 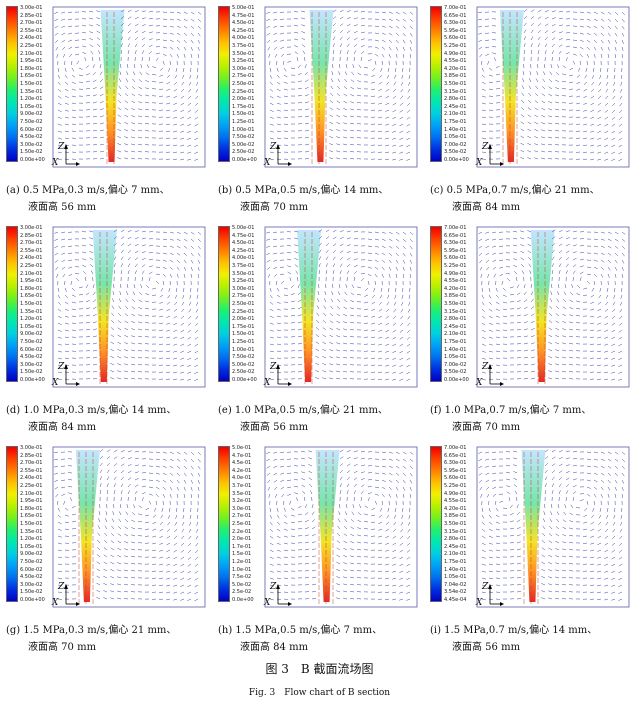 What do you see at coordinates (224, 84) in the screenshot?
I see `colorbar` at bounding box center [224, 84].